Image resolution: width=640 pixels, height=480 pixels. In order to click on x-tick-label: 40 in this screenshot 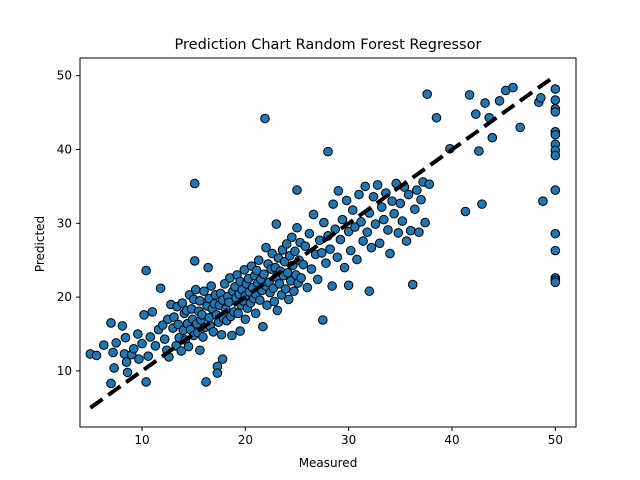, I will do `click(451, 440)`.